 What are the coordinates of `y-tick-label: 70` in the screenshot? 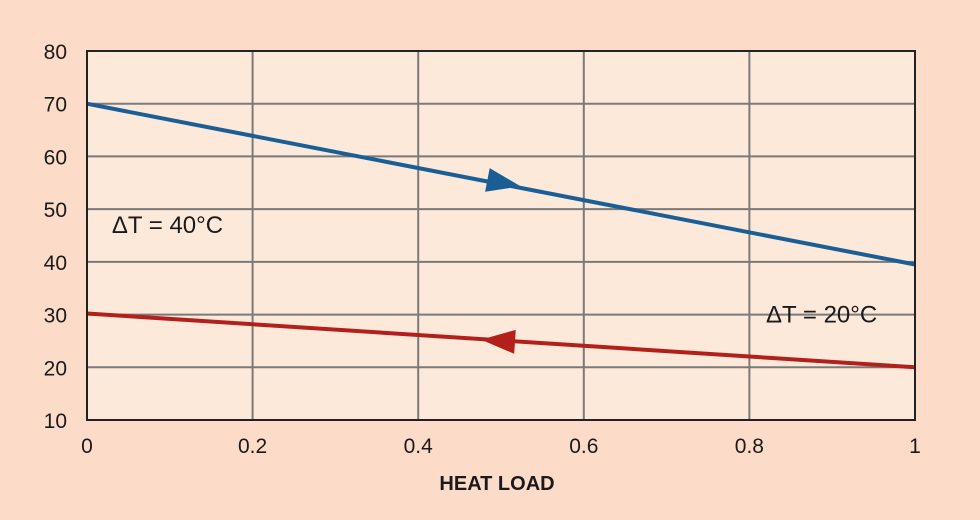 It's located at (55, 105).